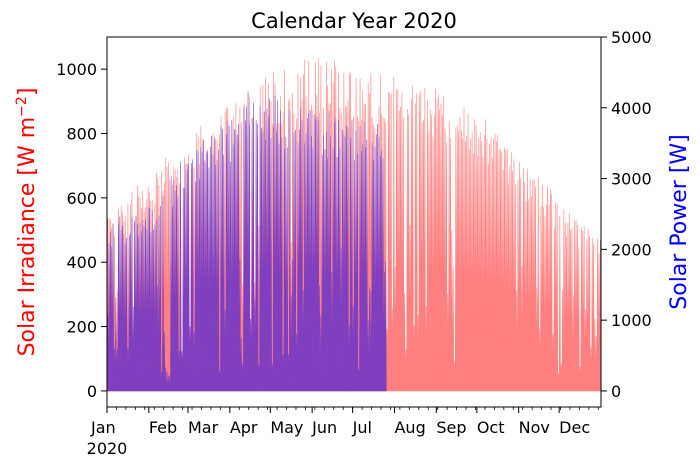 This screenshot has width=700, height=467. What do you see at coordinates (27, 92) in the screenshot?
I see `left-axis-label-end: ]` at bounding box center [27, 92].